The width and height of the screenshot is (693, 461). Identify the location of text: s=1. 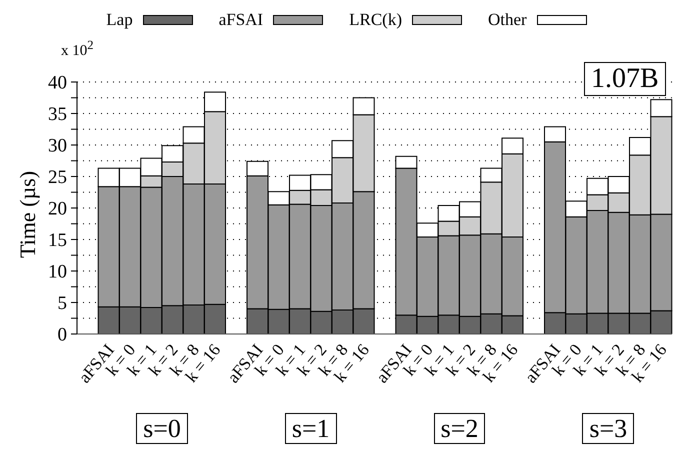
(310, 428).